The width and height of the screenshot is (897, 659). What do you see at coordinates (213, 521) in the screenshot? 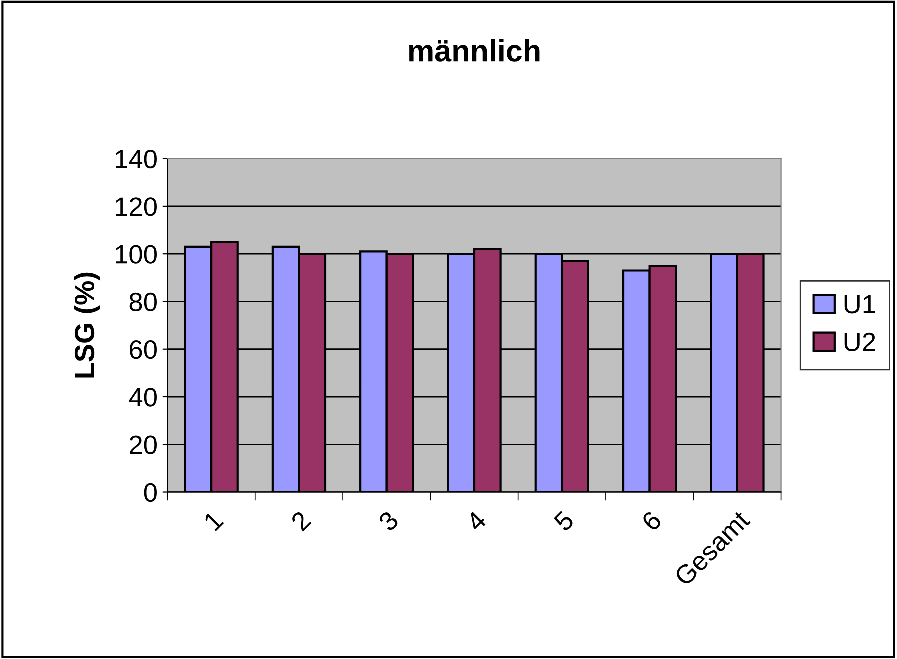
I see `x-tick-label: 1` at bounding box center [213, 521].